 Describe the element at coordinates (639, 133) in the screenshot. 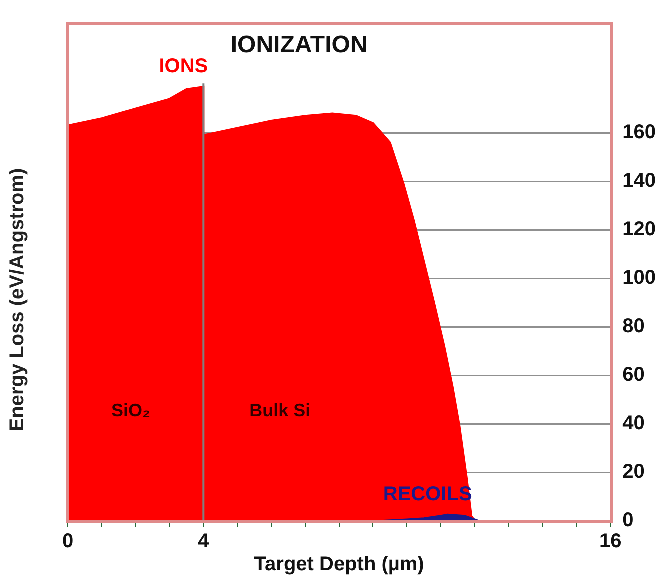

I see `y-tick-label: 160` at that location.